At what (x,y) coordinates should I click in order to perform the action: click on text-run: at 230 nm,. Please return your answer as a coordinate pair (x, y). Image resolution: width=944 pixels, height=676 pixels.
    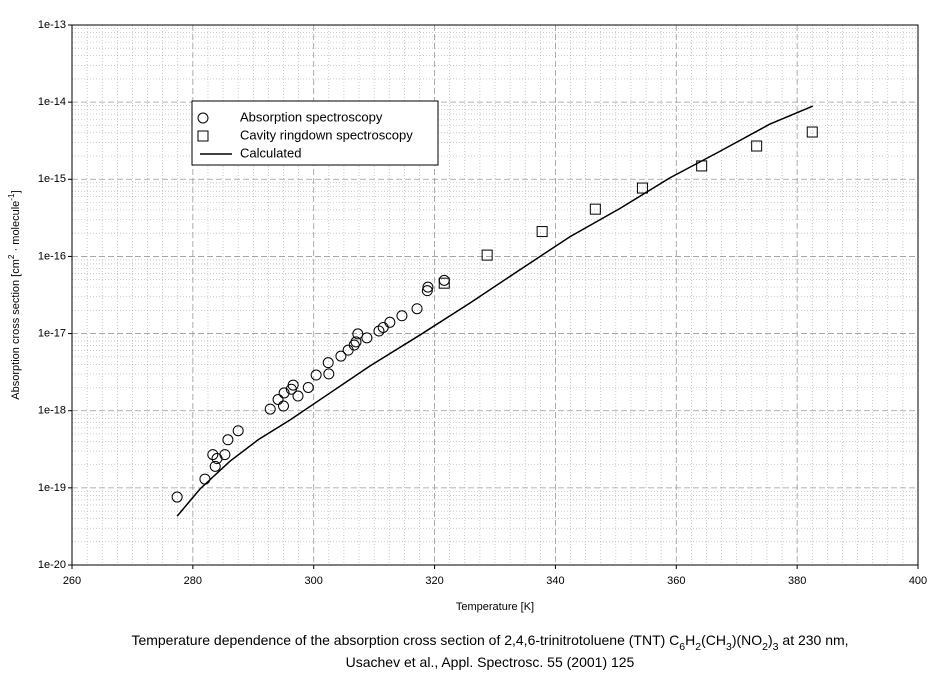
    Looking at the image, I should click on (814, 640).